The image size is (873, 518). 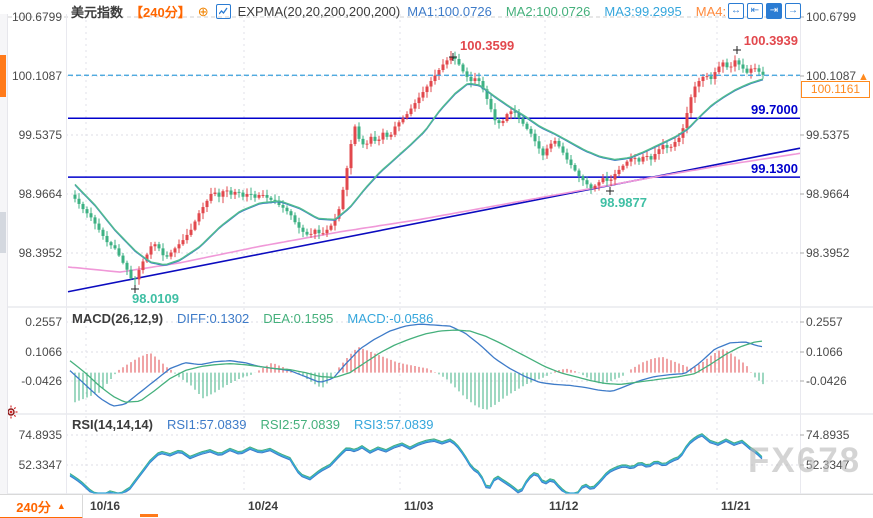 I want to click on ma-label: MA2:100.0726, so click(x=548, y=11).